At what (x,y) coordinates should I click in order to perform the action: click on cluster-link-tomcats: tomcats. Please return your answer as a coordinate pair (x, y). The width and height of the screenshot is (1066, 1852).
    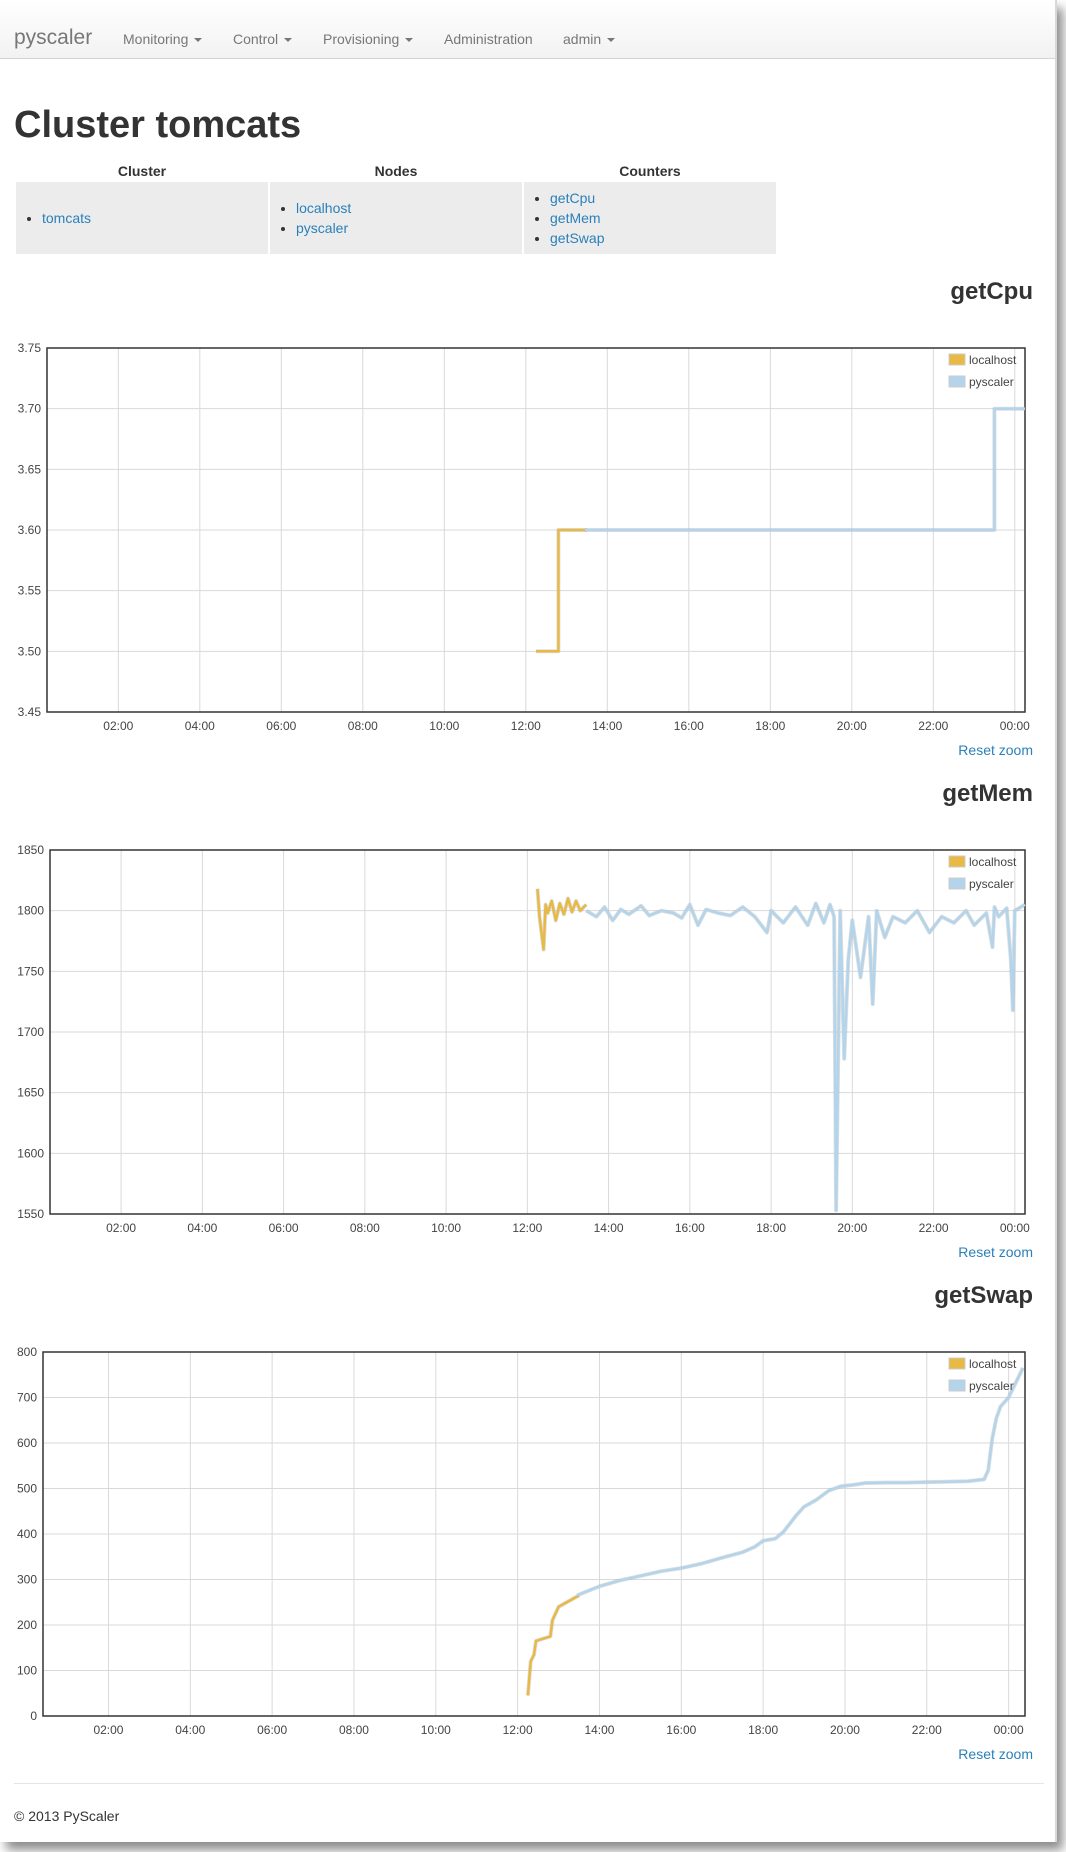
    Looking at the image, I should click on (67, 218).